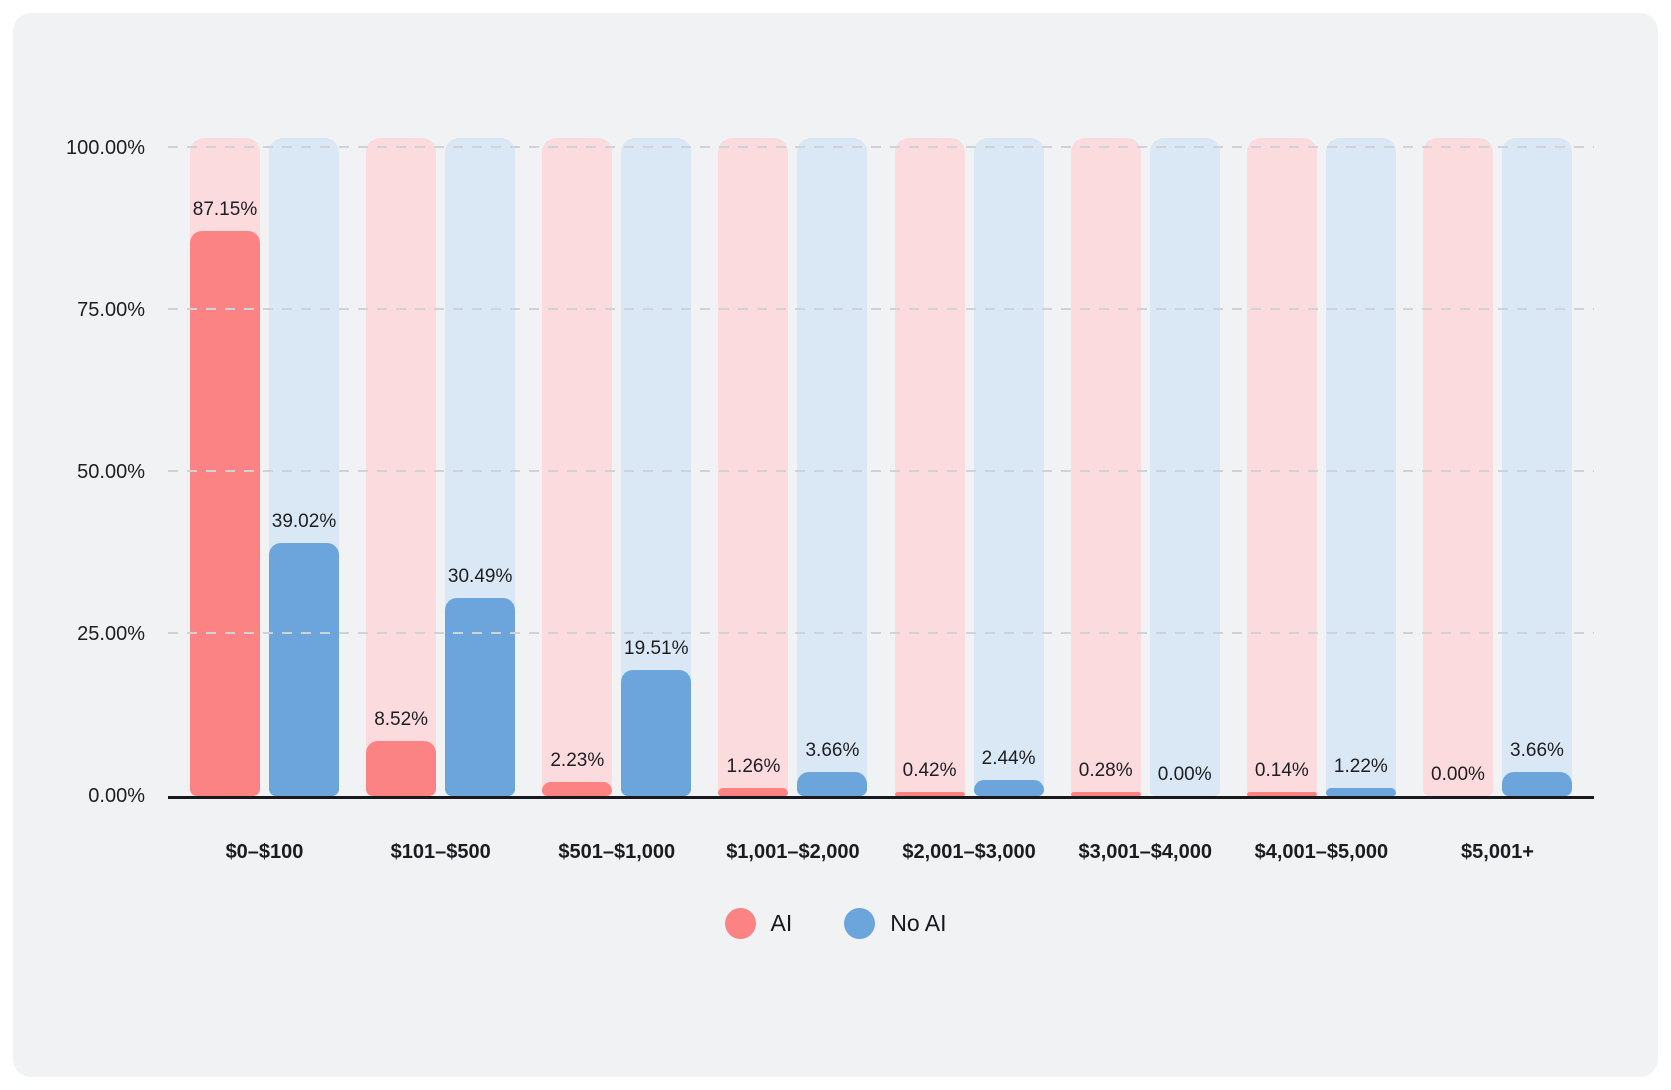 This screenshot has height=1090, width=1671. What do you see at coordinates (753, 467) in the screenshot?
I see `bar-track-ai: 1.26%` at bounding box center [753, 467].